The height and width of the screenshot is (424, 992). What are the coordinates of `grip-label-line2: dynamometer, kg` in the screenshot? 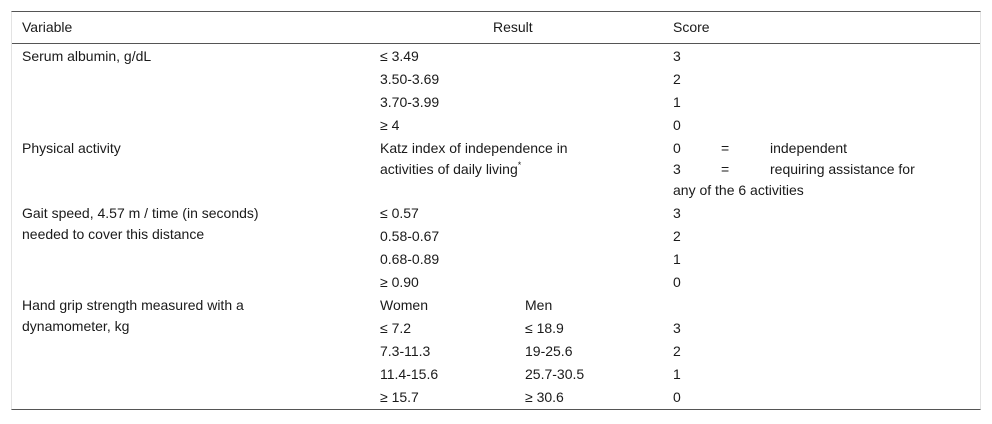 It's located at (76, 326).